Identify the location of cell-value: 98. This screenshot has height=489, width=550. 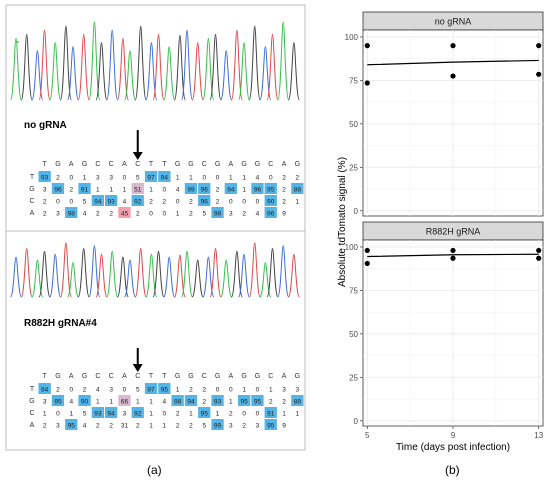
(178, 402).